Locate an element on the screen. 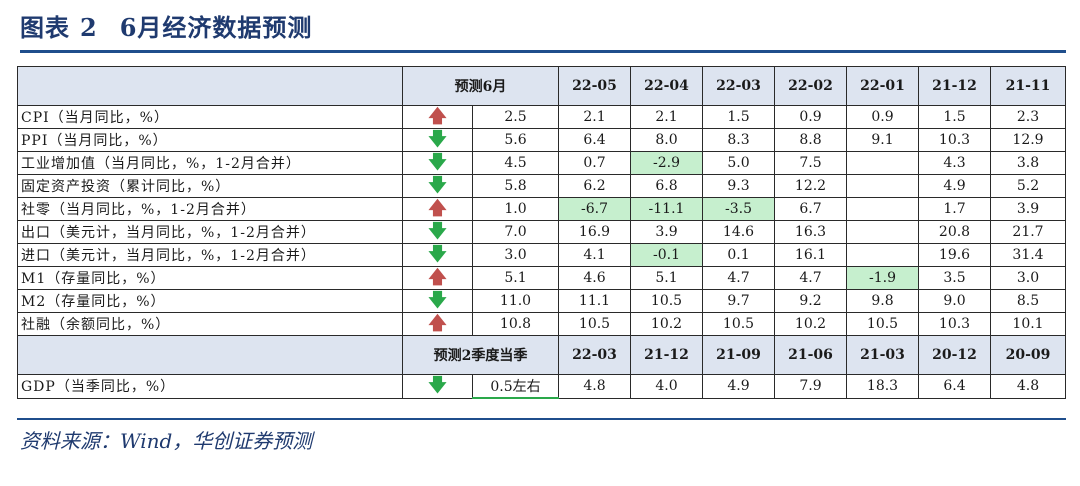 The width and height of the screenshot is (1080, 486). table-row: GDP（当季同比，%） 🡇 0.5左右 4.8 4.0 4.9 7.9 18.3 6.4 4.8 is located at coordinates (541, 386).